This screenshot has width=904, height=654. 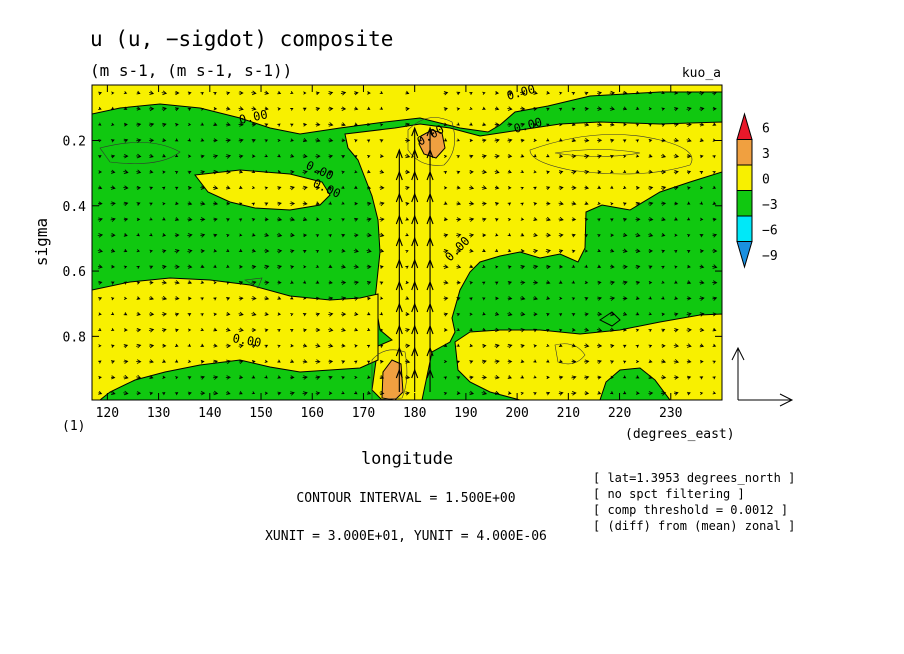 I want to click on plot-note: [ no spct filtering ], so click(x=669, y=494).